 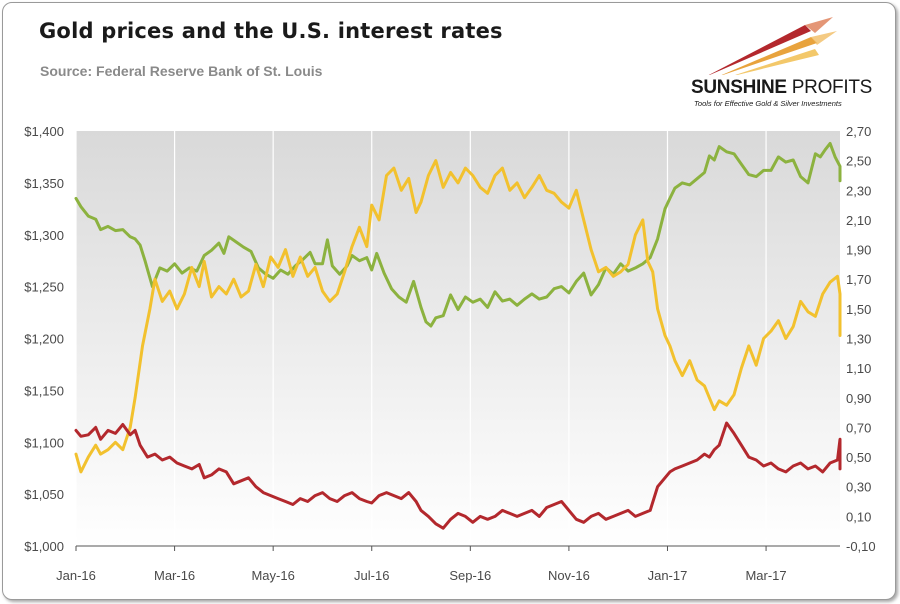 What do you see at coordinates (76, 575) in the screenshot?
I see `x-tick-label: Jan-16` at bounding box center [76, 575].